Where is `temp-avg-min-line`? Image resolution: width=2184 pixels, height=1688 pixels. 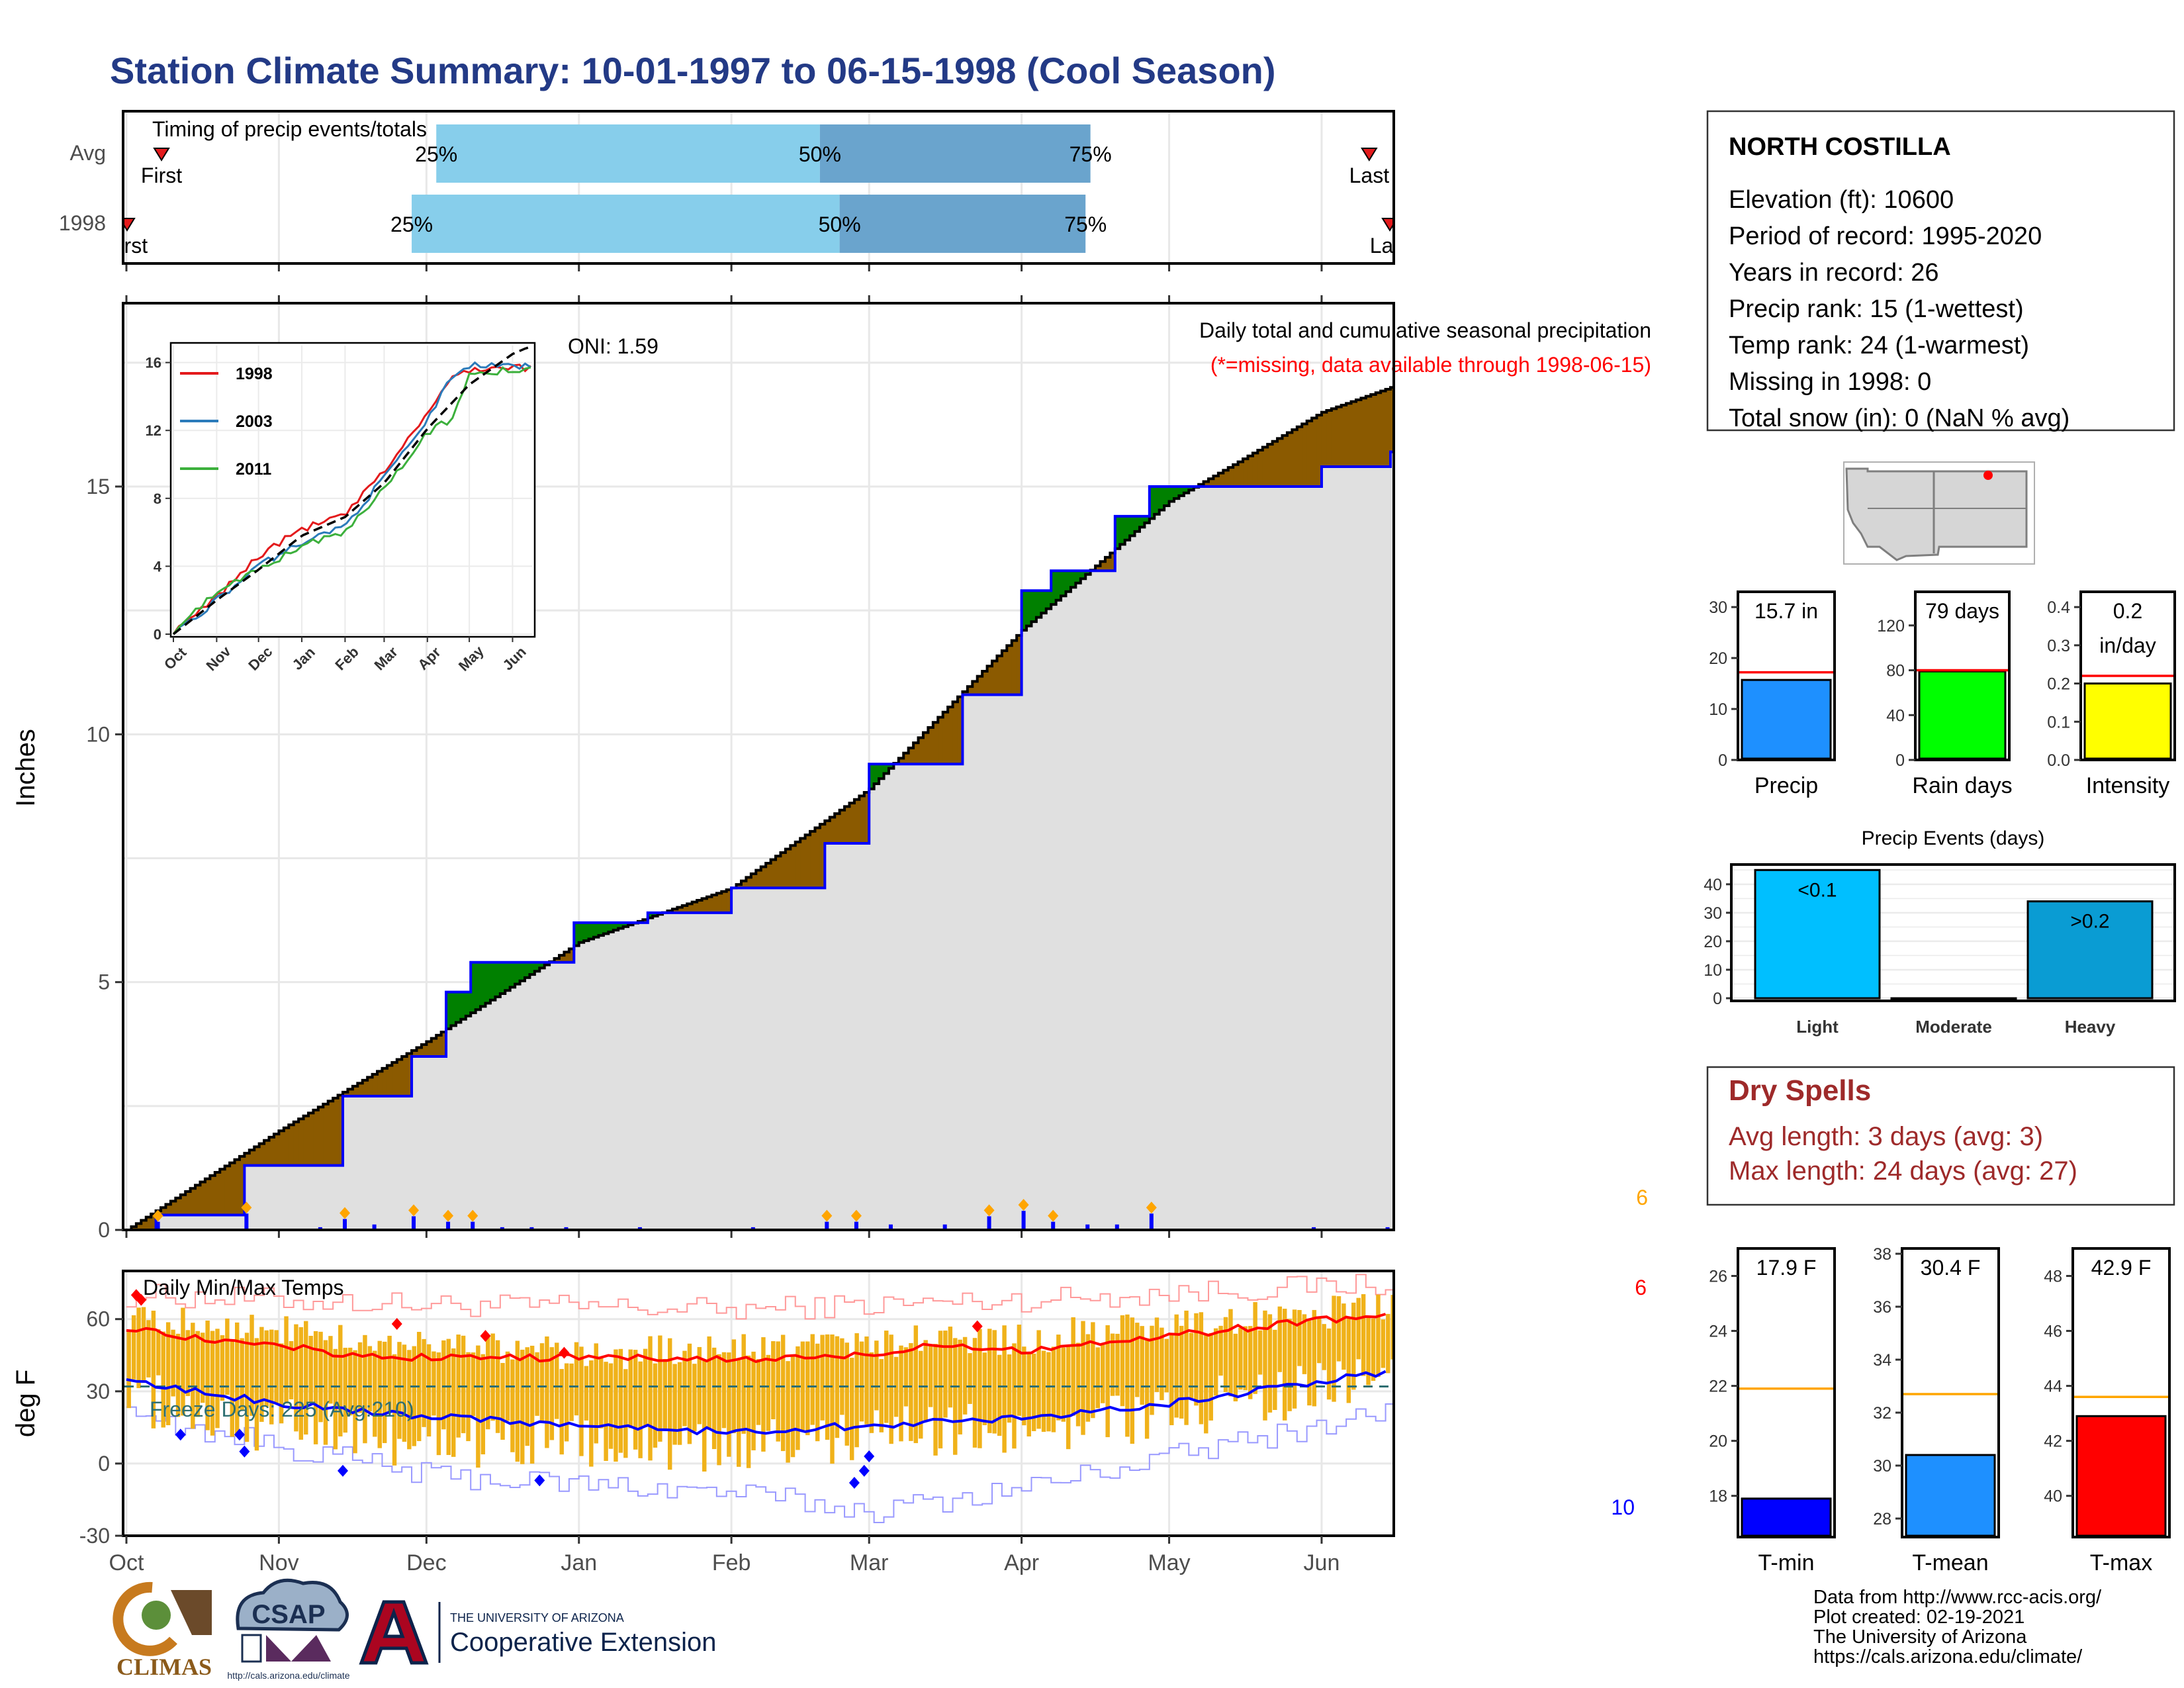 temp-avg-min-line is located at coordinates (756, 1403).